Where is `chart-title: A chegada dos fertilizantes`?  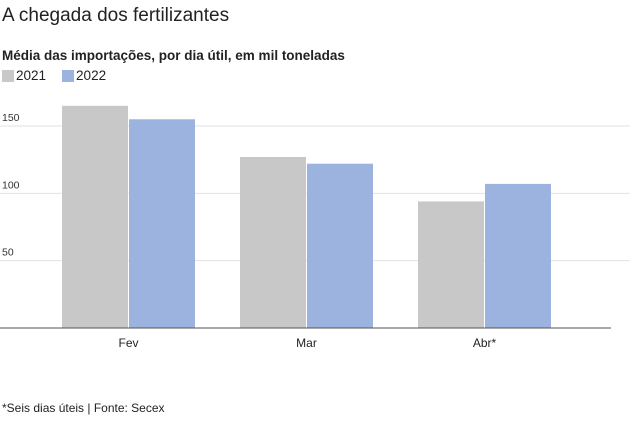
chart-title: A chegada dos fertilizantes is located at coordinates (116, 15).